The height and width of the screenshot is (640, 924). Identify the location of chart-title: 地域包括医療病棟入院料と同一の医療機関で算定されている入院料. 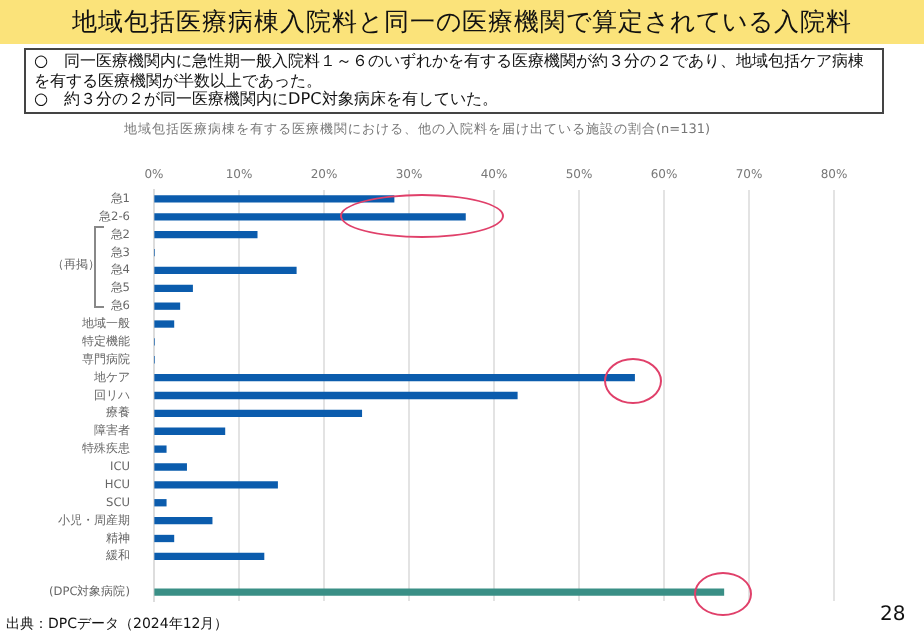
(462, 22).